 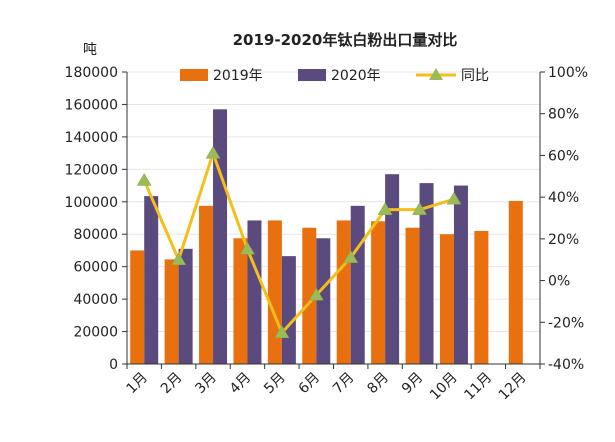 What do you see at coordinates (91, 203) in the screenshot?
I see `left-axis-tick-label: 100000` at bounding box center [91, 203].